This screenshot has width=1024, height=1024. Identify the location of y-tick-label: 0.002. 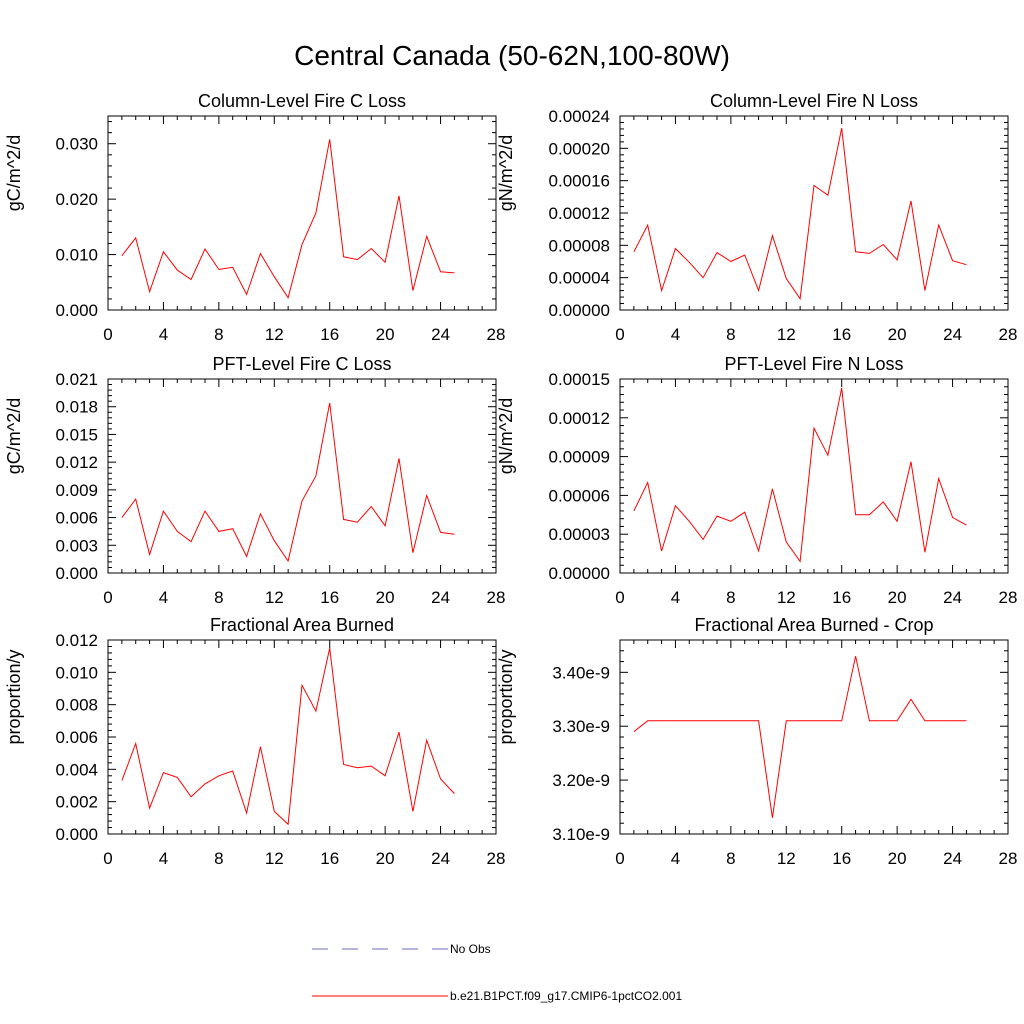
(76, 802).